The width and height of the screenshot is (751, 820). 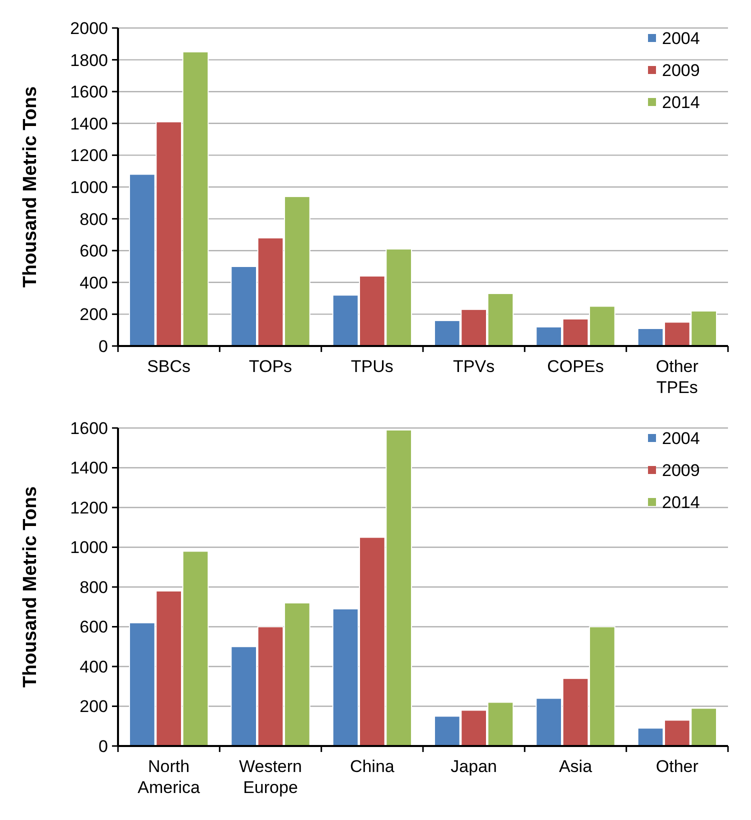 What do you see at coordinates (169, 366) in the screenshot?
I see `x-tick-label: SBCs` at bounding box center [169, 366].